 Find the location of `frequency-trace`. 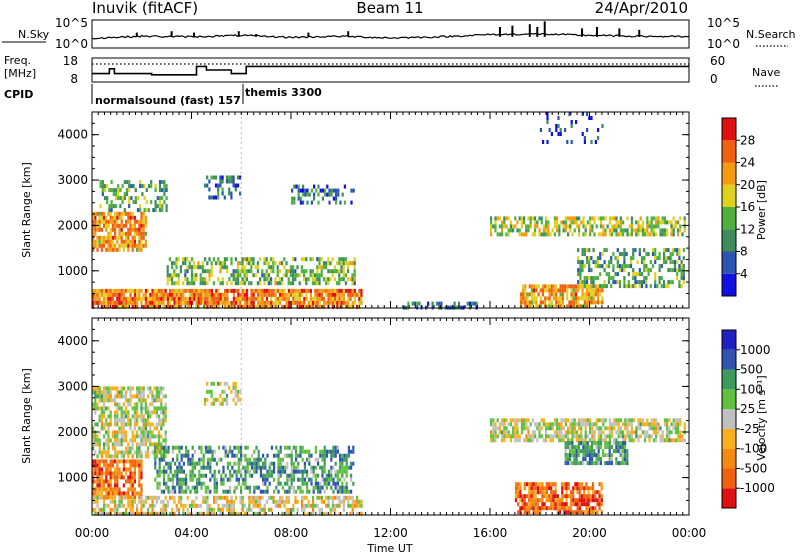

frequency-trace is located at coordinates (390, 69).